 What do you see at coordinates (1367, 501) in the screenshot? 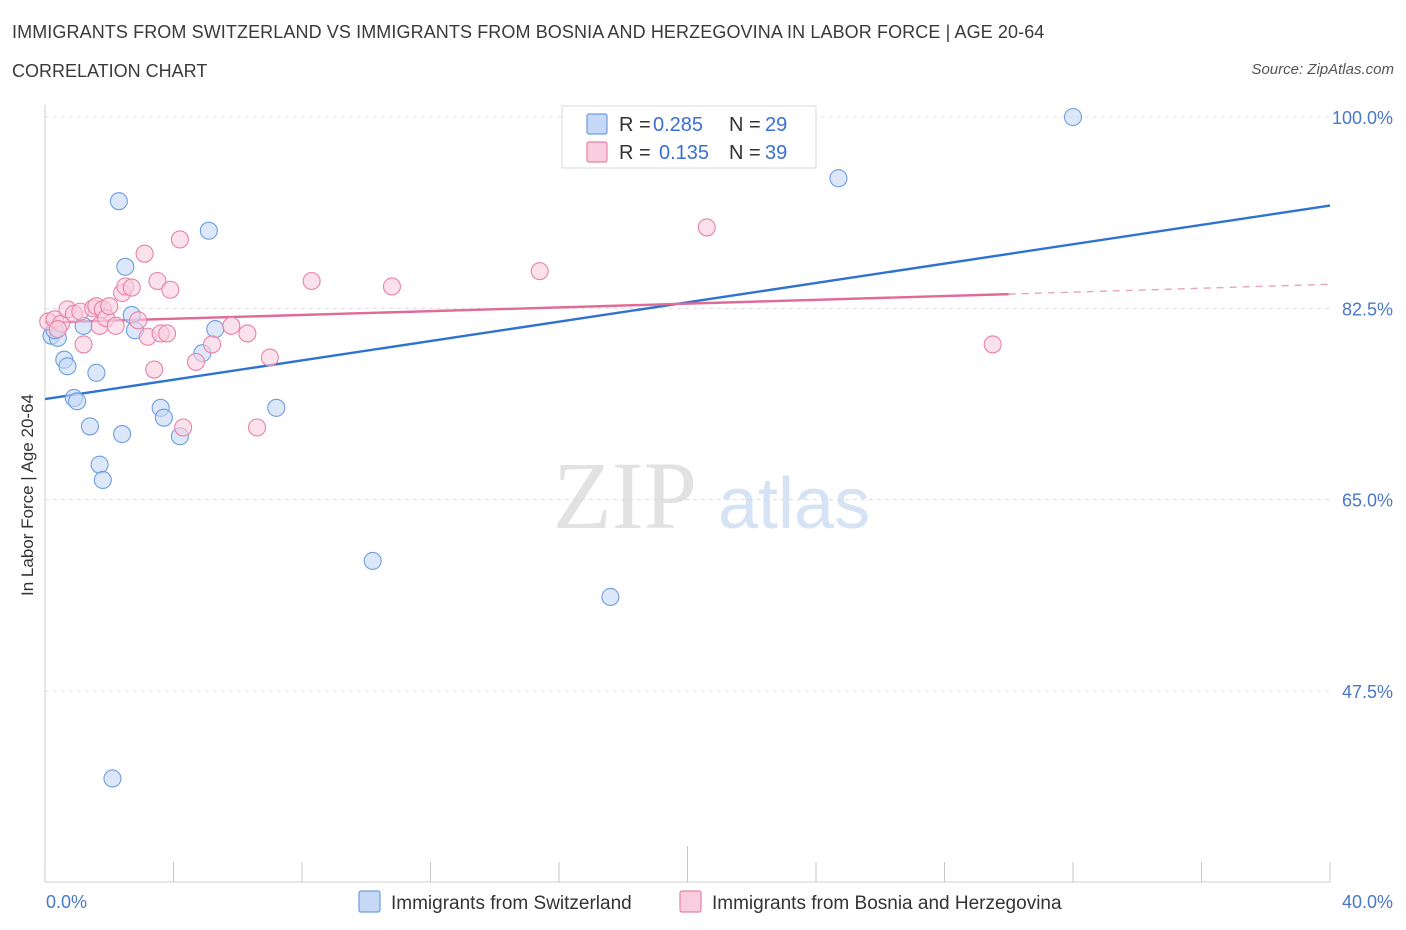
I see `y-tick-label: 65.0%` at bounding box center [1367, 501].